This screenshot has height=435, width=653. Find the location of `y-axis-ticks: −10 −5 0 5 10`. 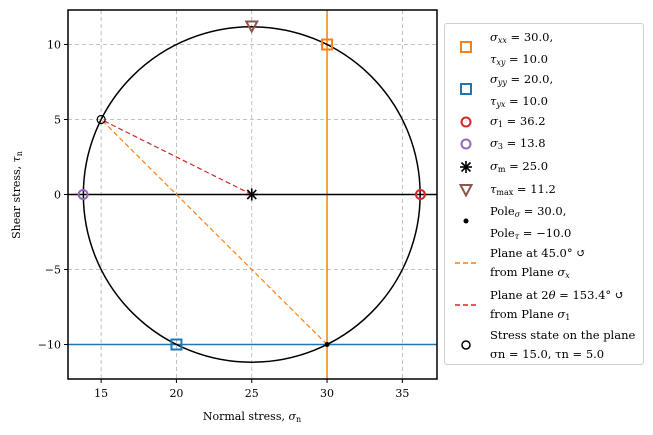

y-axis-ticks: −10 −5 0 5 10 is located at coordinates (53, 195).